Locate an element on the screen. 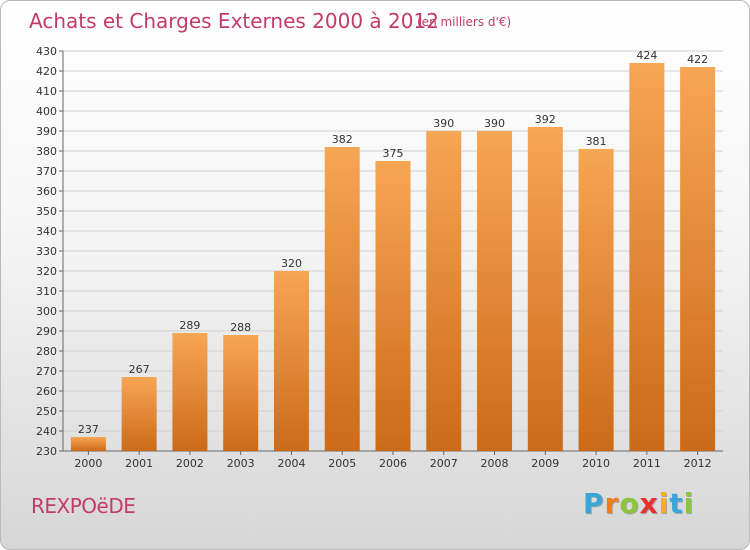 The width and height of the screenshot is (750, 550). bar-2002 is located at coordinates (190, 392).